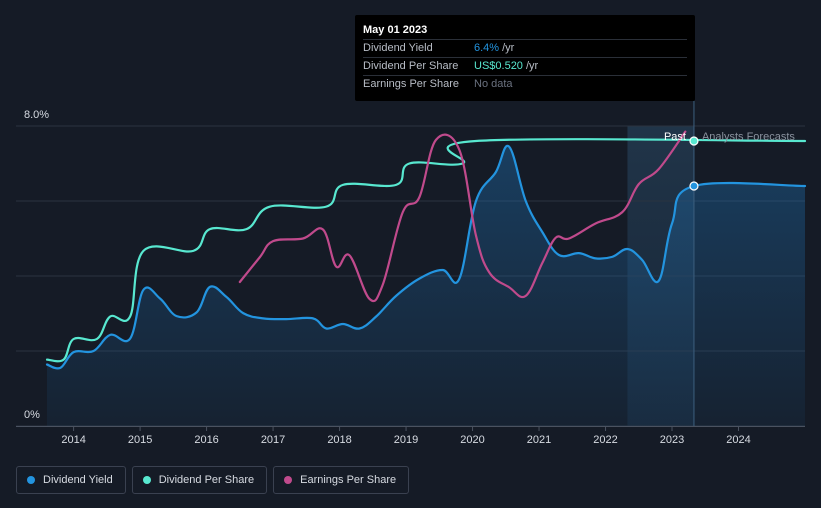 This screenshot has height=508, width=821. I want to click on x-tick-label: 2018, so click(339, 440).